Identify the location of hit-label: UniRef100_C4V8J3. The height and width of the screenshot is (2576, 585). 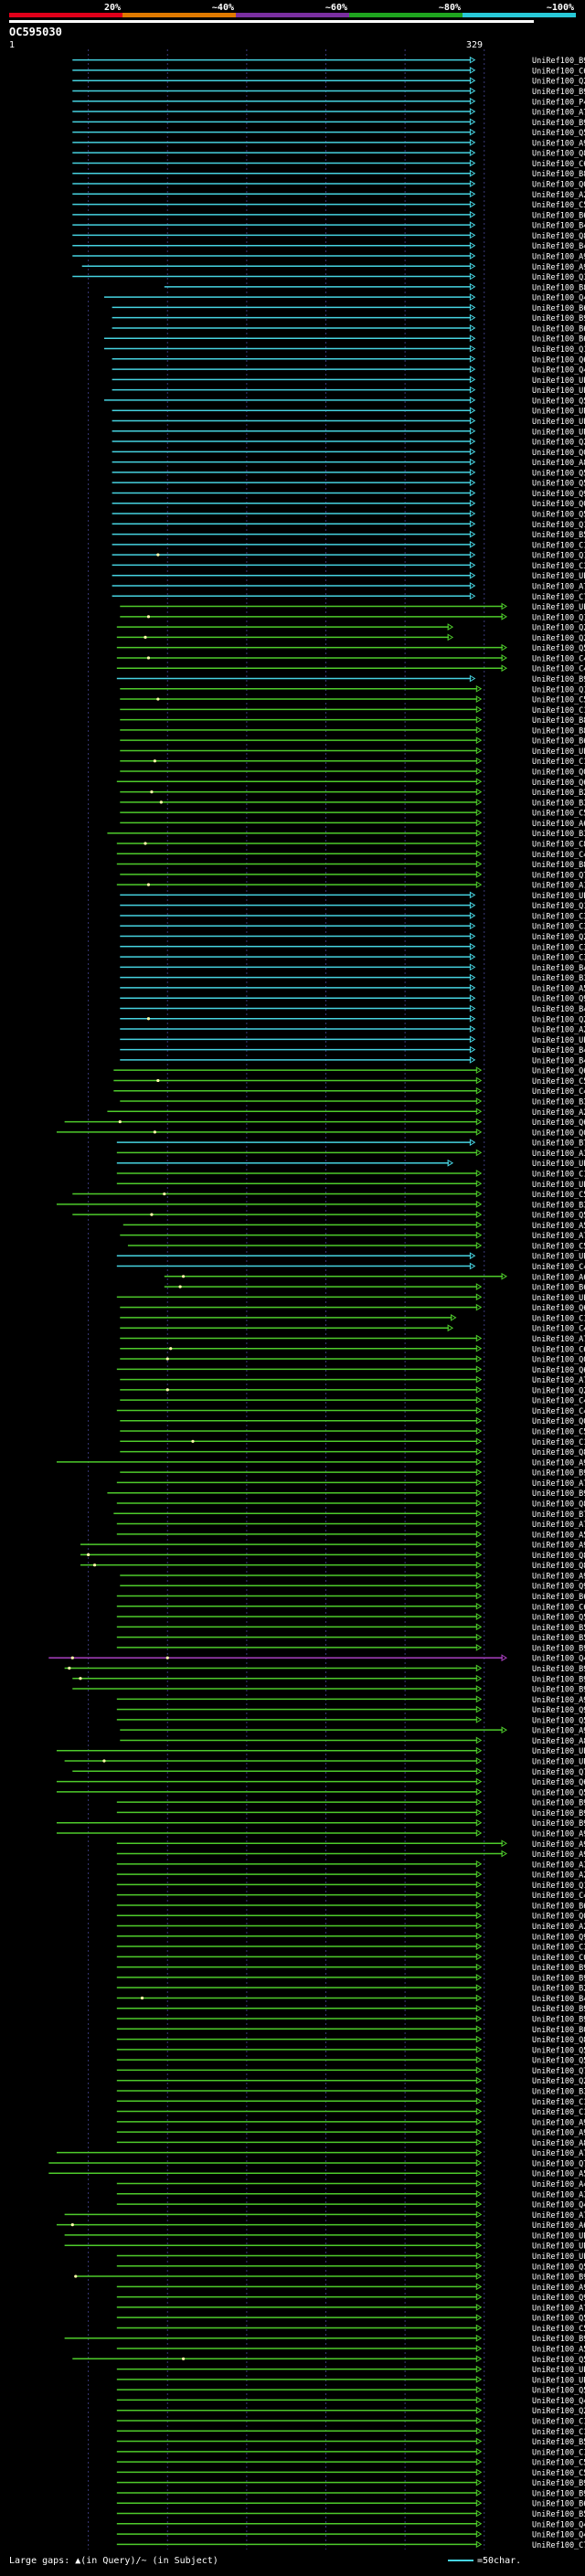
(559, 1092).